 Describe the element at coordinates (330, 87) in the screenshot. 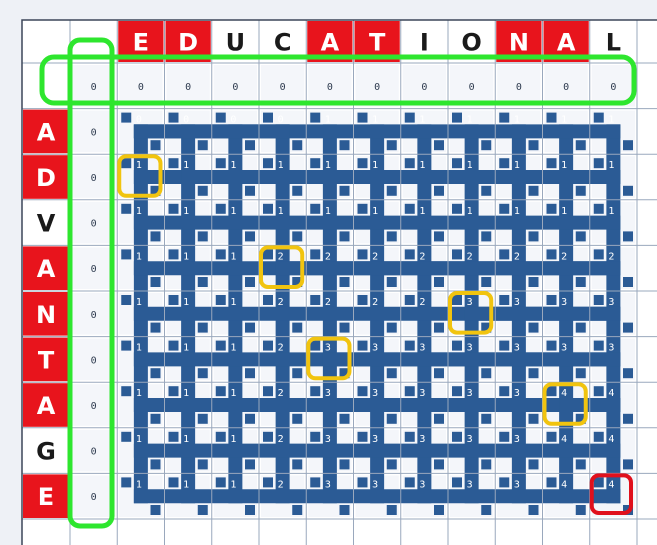

I see `base-row-value: 0` at that location.